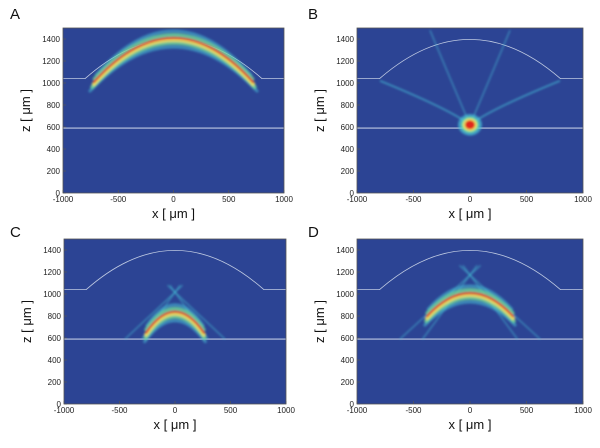  What do you see at coordinates (470, 125) in the screenshot?
I see `focal-spot` at bounding box center [470, 125].